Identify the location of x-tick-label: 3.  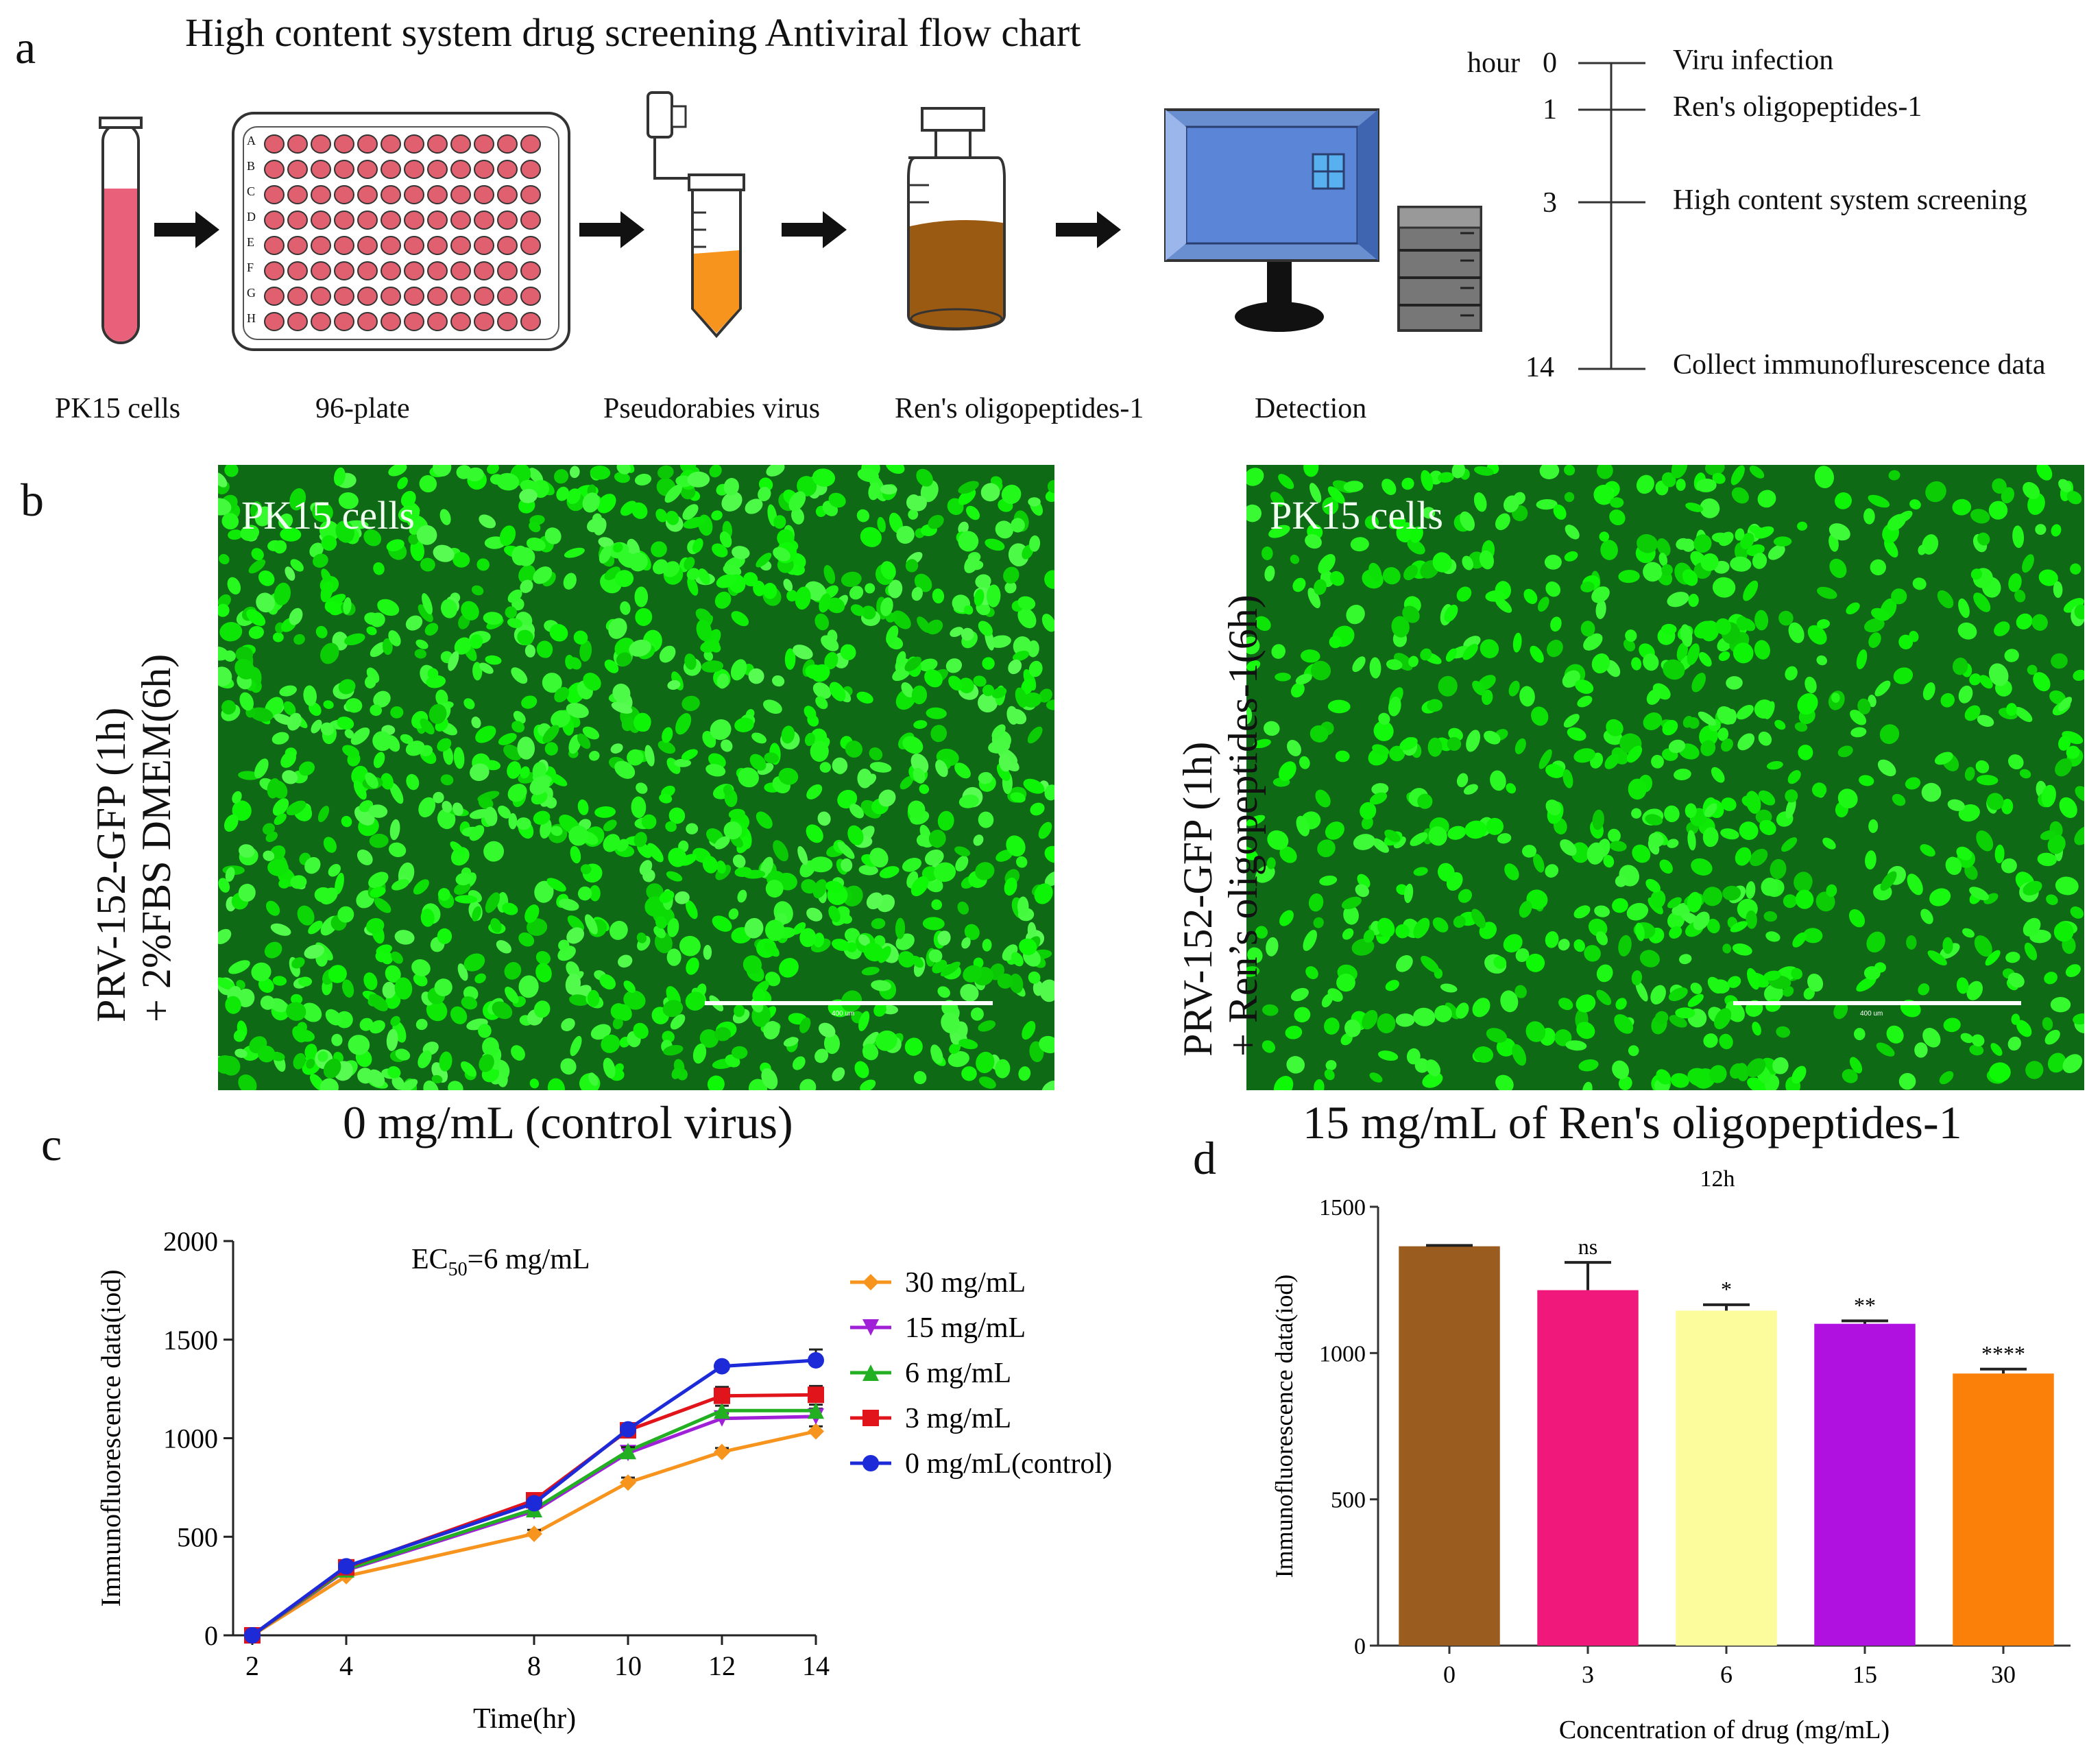
(1588, 1674).